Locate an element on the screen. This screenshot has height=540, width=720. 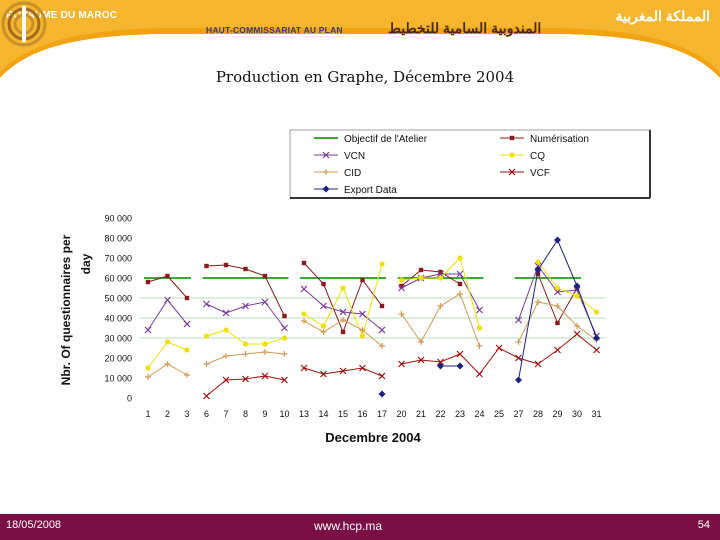
x-tick-label: 17 is located at coordinates (382, 414).